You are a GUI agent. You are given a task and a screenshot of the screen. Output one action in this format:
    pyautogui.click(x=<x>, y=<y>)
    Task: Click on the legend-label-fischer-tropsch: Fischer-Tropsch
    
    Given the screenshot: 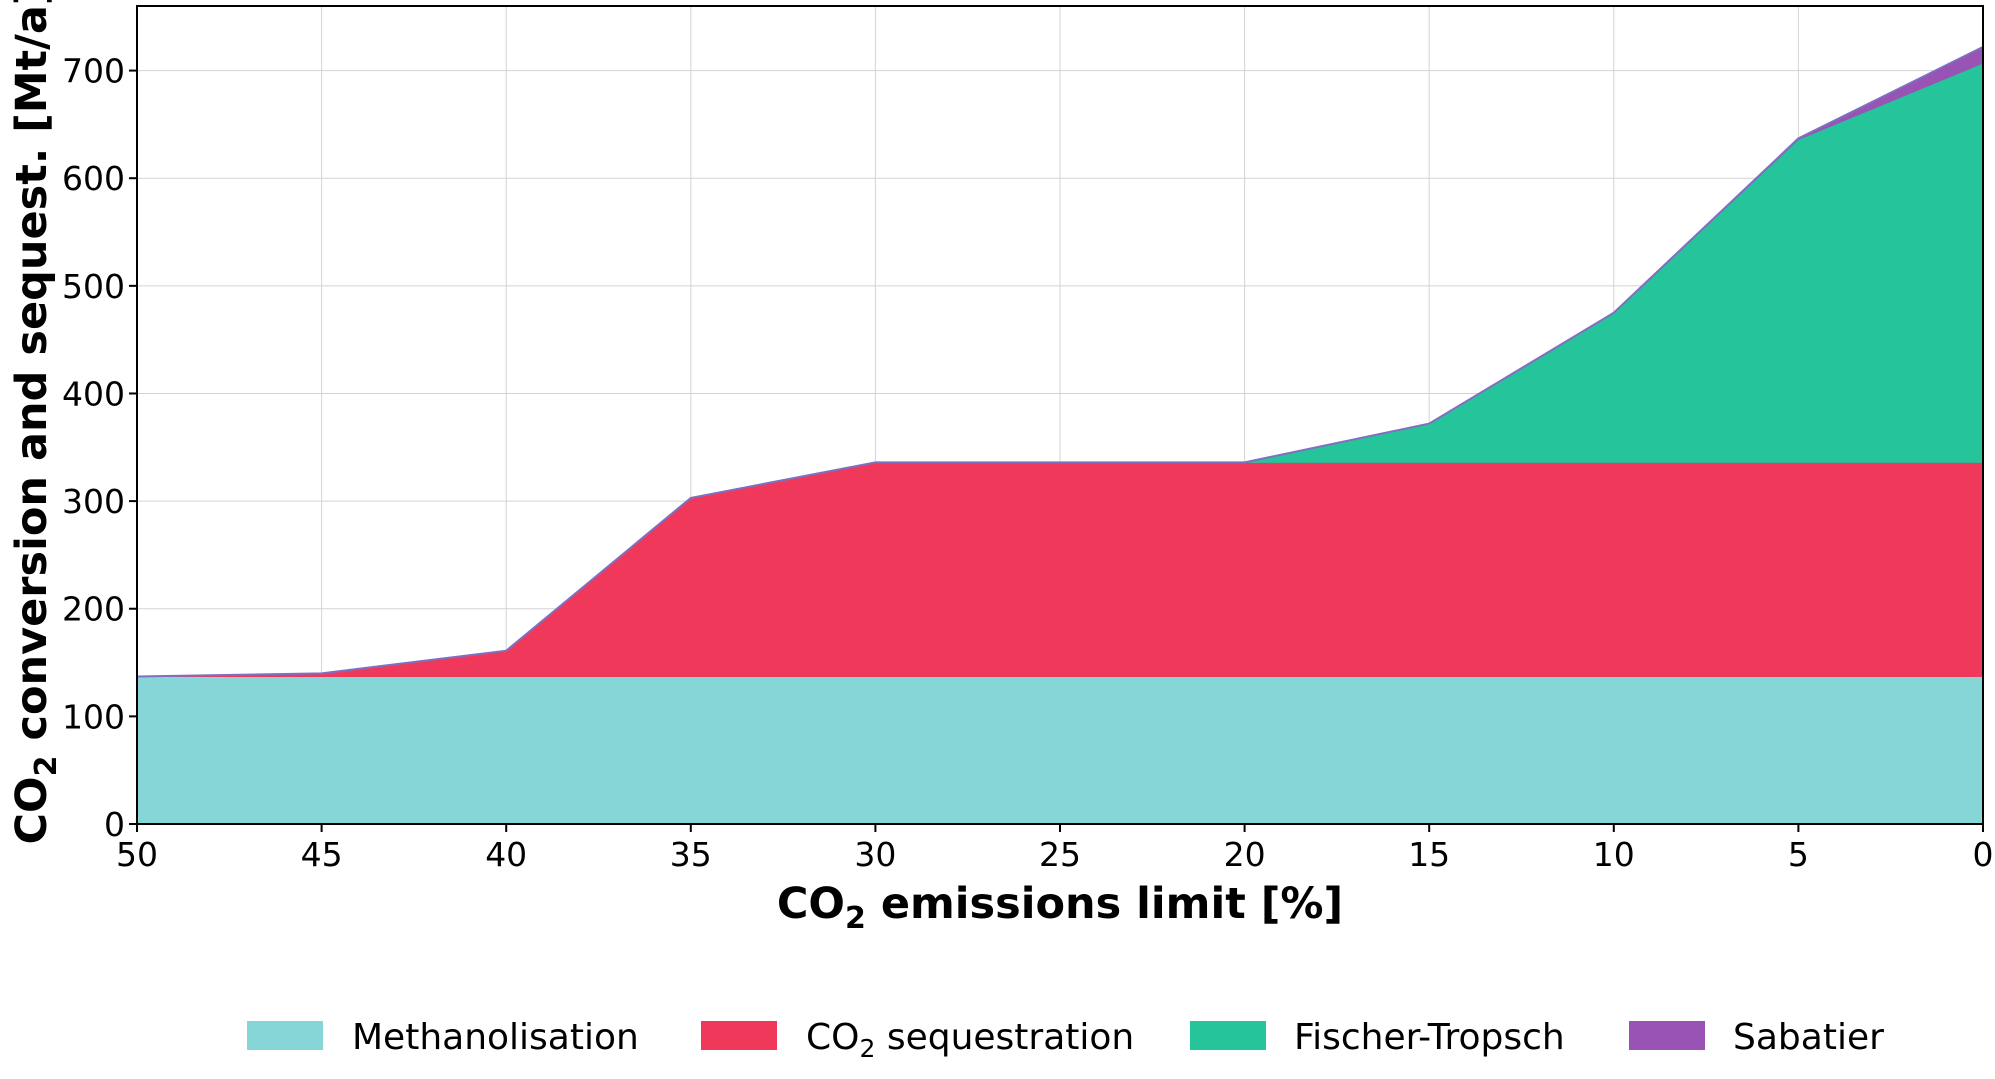 What is the action you would take?
    pyautogui.click(x=1429, y=1037)
    